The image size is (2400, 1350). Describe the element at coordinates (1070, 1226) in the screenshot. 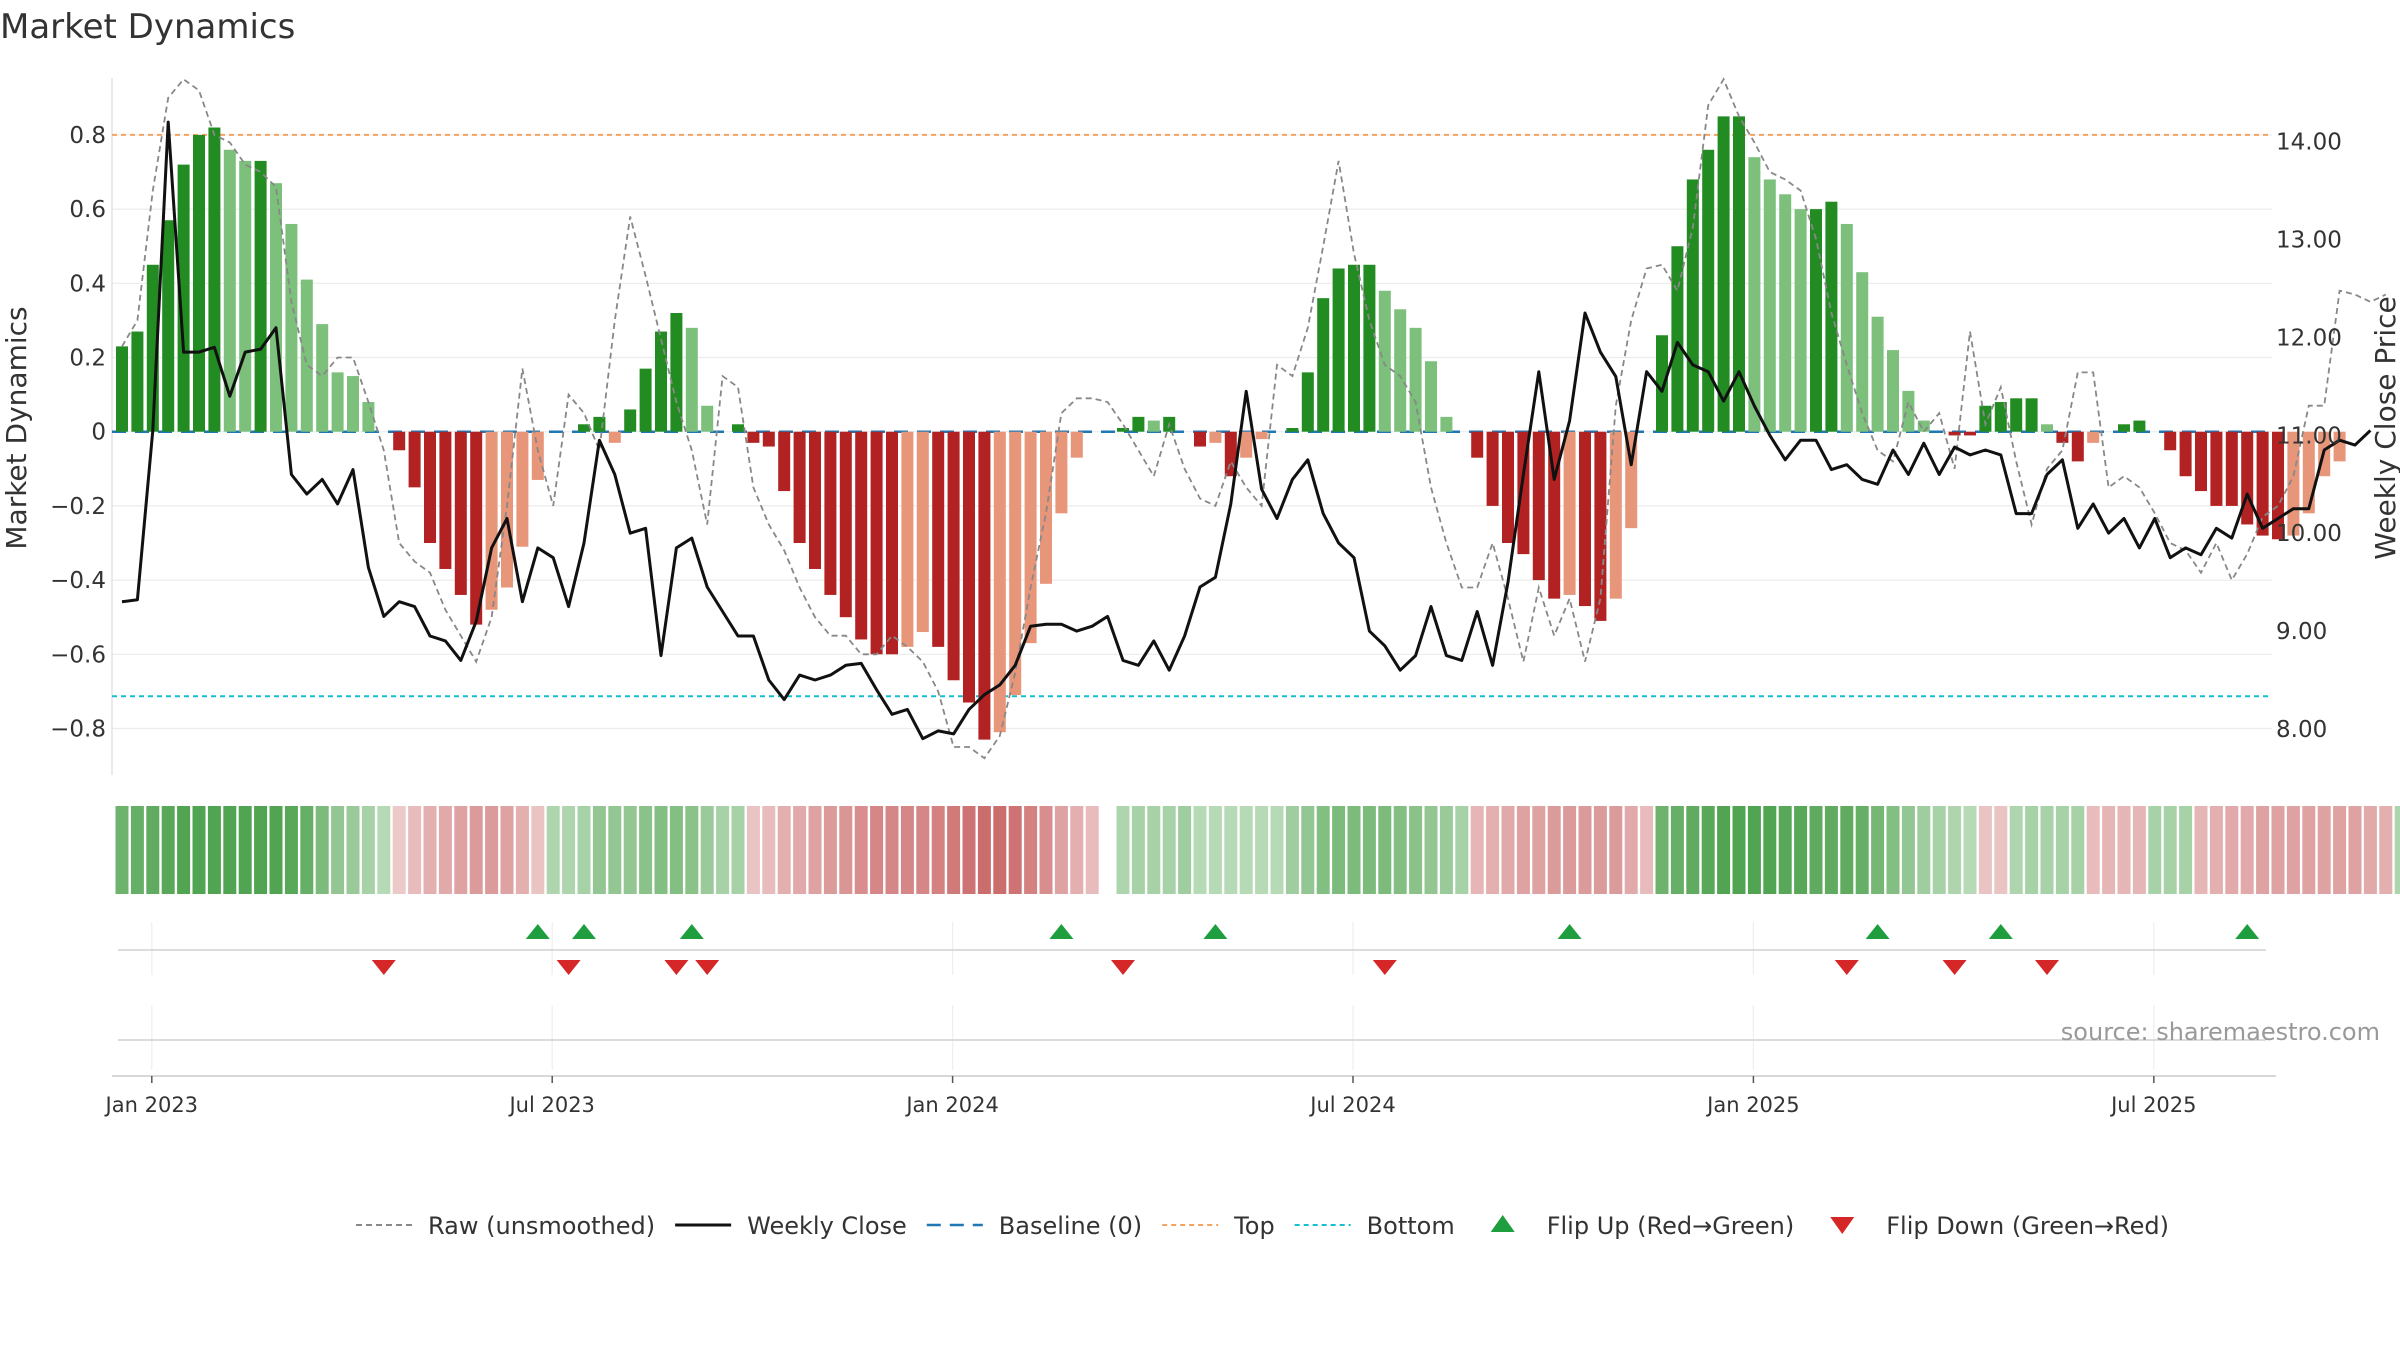

I see `legend-label: Baseline (0)` at that location.